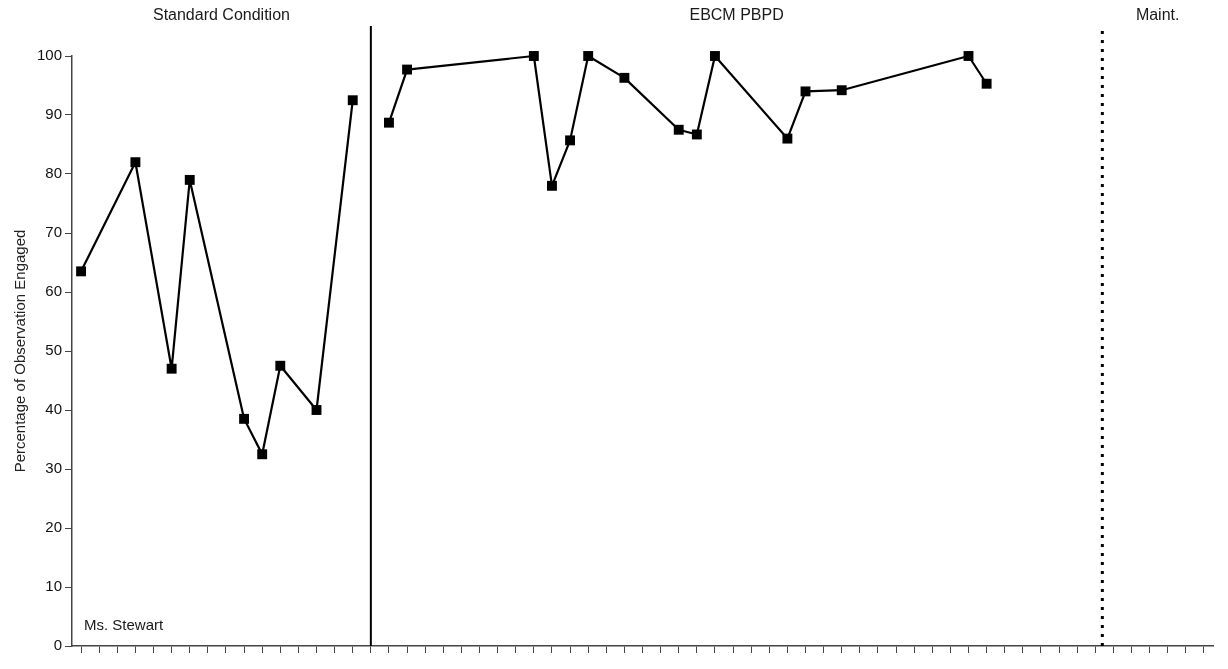 The width and height of the screenshot is (1228, 669). Describe the element at coordinates (54, 232) in the screenshot. I see `y-tick-label: 70` at that location.